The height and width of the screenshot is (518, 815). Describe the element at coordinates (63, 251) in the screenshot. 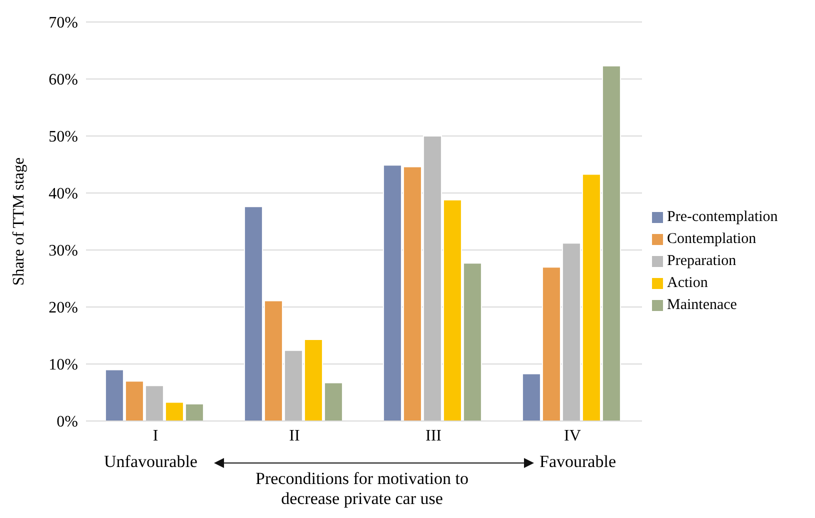

I see `y-tick-label: 30%` at that location.